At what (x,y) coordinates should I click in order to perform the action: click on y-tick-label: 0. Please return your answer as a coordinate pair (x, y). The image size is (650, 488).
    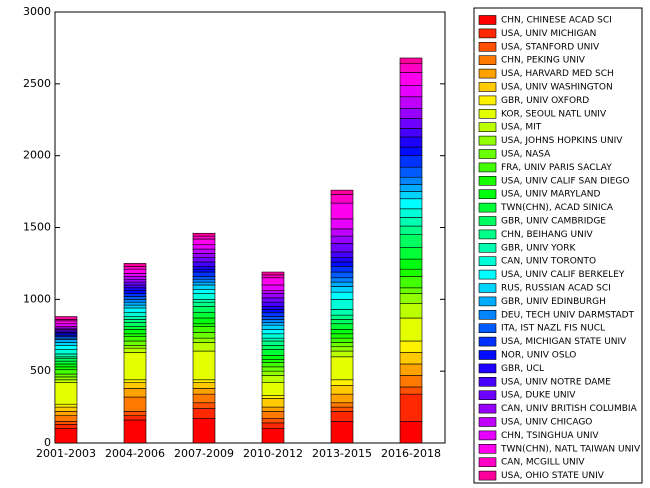
    Looking at the image, I should click on (47, 442).